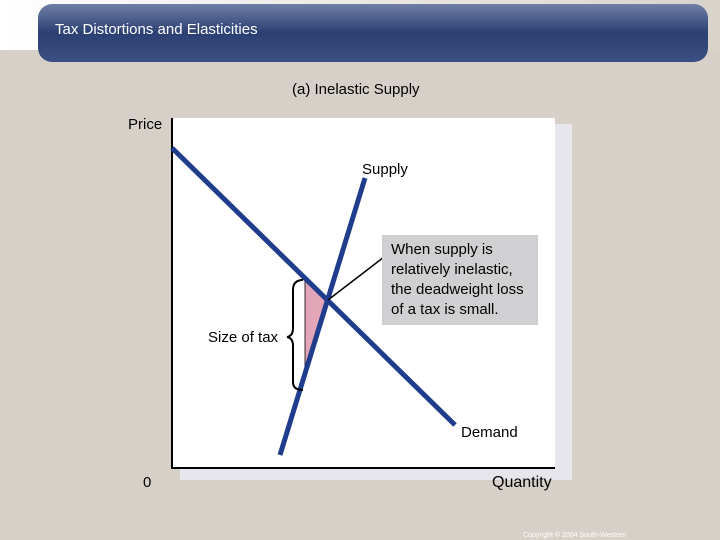 The height and width of the screenshot is (540, 720). Describe the element at coordinates (373, 33) in the screenshot. I see `header-bar` at that location.